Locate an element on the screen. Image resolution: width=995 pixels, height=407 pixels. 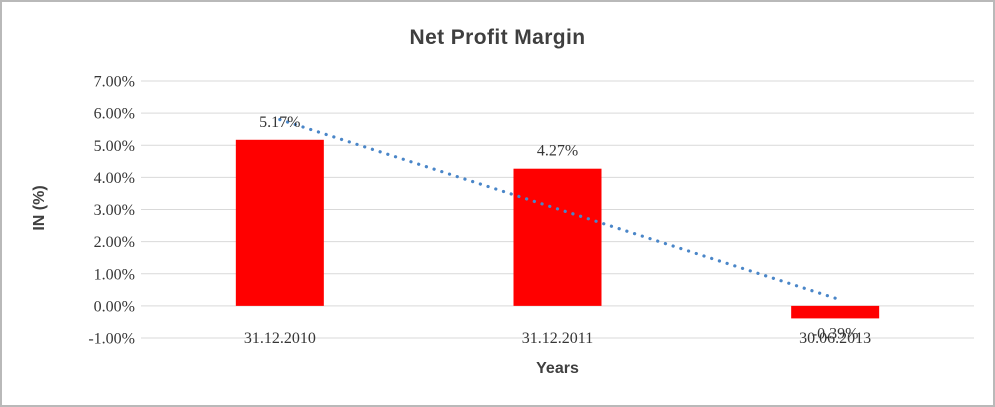
category-label: 30.06.2013 is located at coordinates (835, 338).